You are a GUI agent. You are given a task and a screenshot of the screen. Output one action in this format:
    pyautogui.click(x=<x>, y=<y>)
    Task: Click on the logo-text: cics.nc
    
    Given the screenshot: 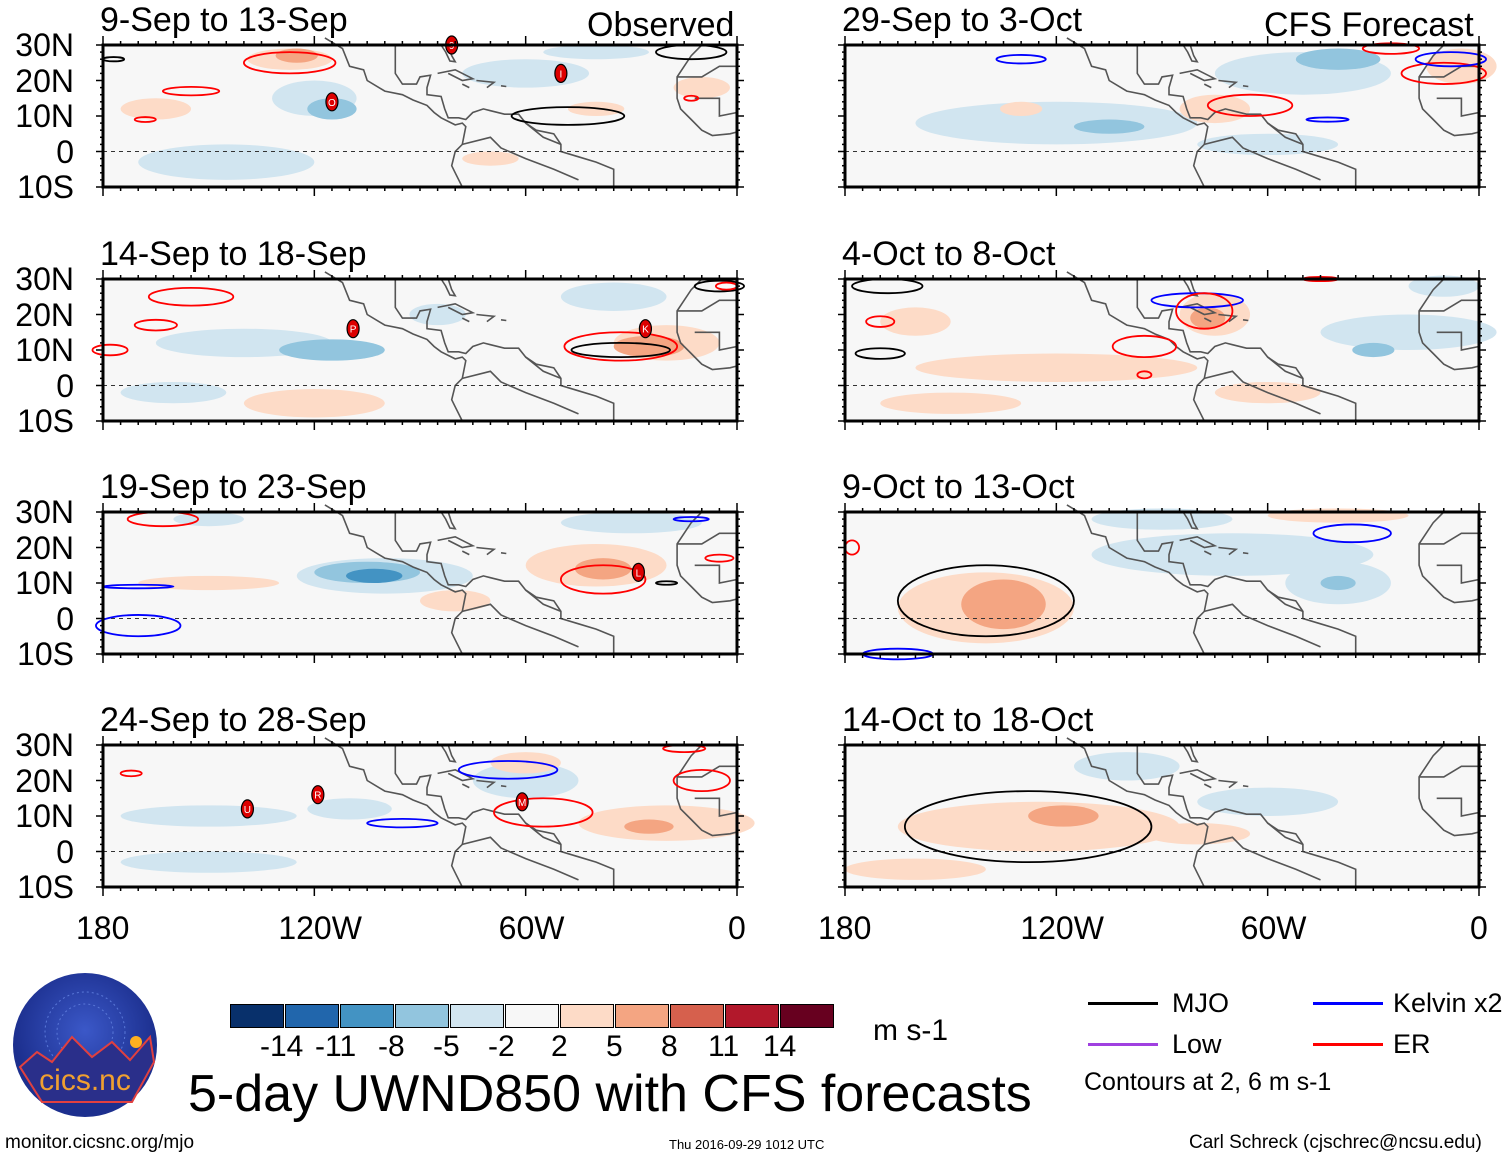 What is the action you would take?
    pyautogui.click(x=85, y=1080)
    